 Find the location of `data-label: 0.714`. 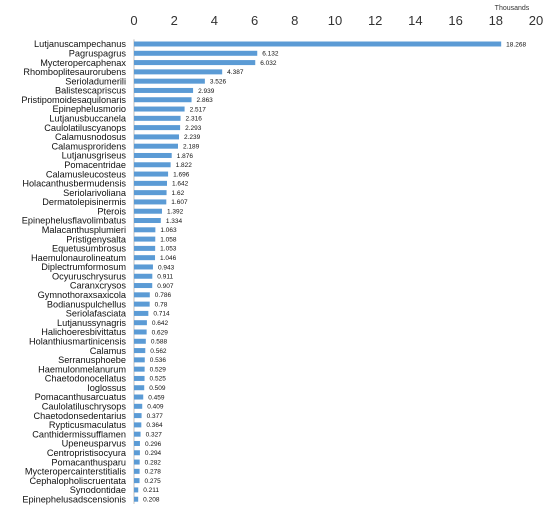

data-label: 0.714 is located at coordinates (161, 314).